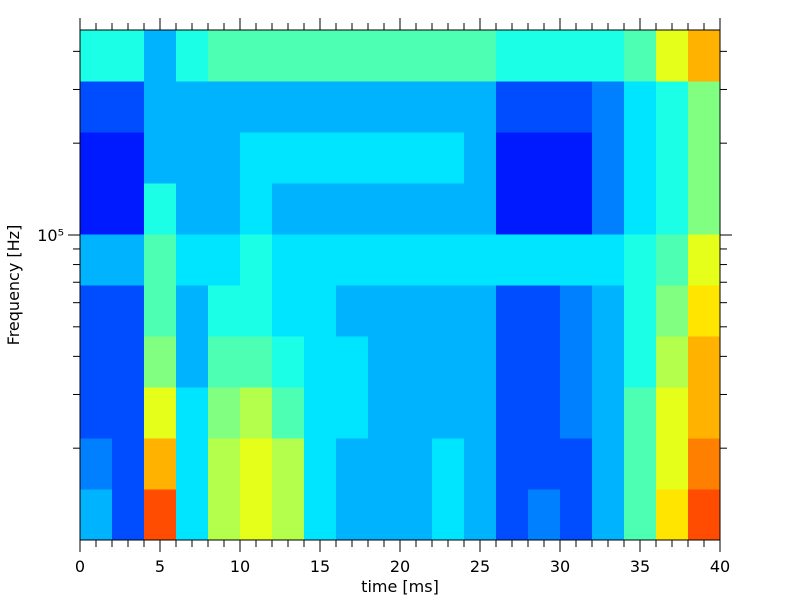 The image size is (800, 600). I want to click on x-tick-label: 35, so click(640, 566).